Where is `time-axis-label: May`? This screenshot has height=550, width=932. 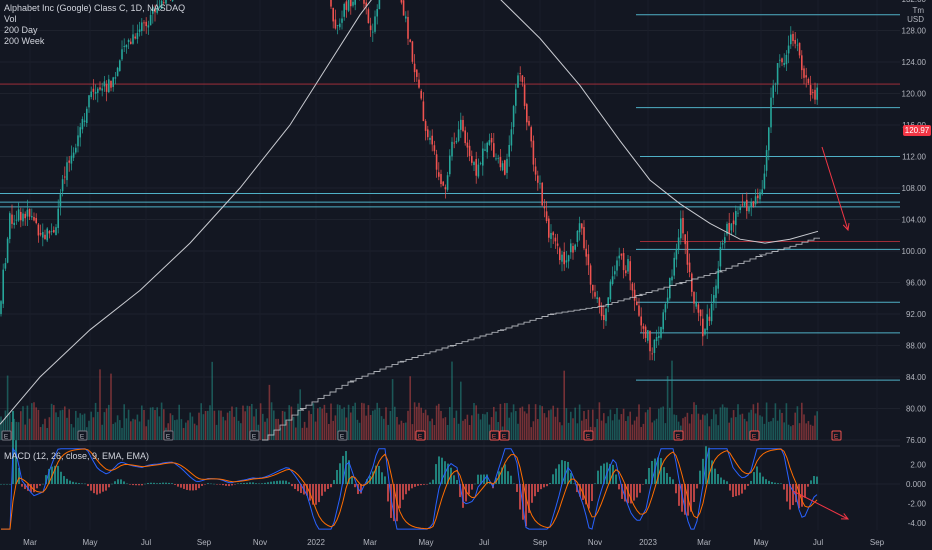
time-axis-label: May is located at coordinates (89, 542).